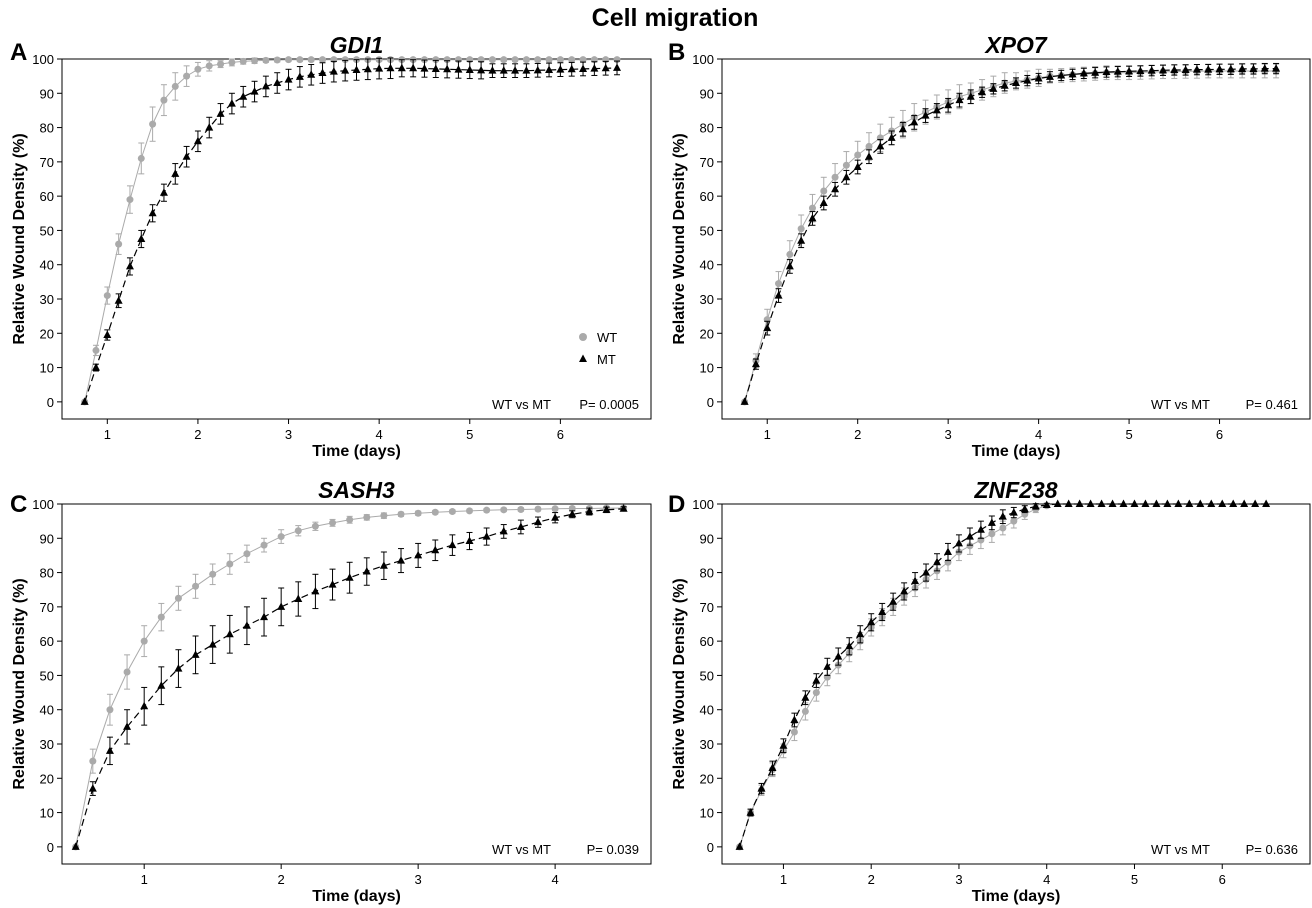 This screenshot has height=908, width=1312. I want to click on chart-title: SASH3, so click(356, 490).